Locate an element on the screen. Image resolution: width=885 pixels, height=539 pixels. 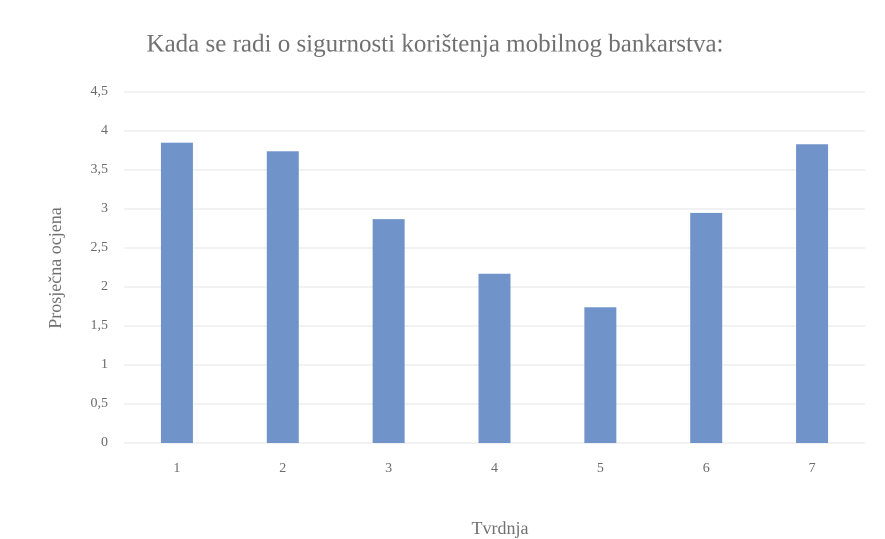
y-tick-label: 4 is located at coordinates (104, 130).